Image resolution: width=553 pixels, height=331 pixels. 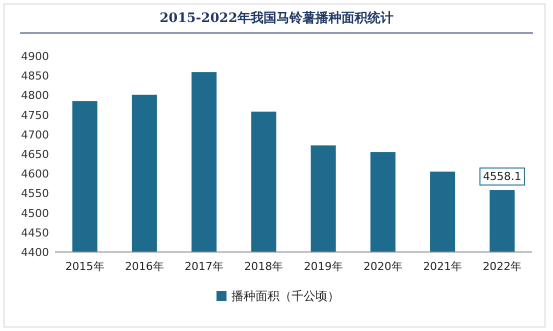 I want to click on y-tick-label: 4450, so click(x=35, y=233).